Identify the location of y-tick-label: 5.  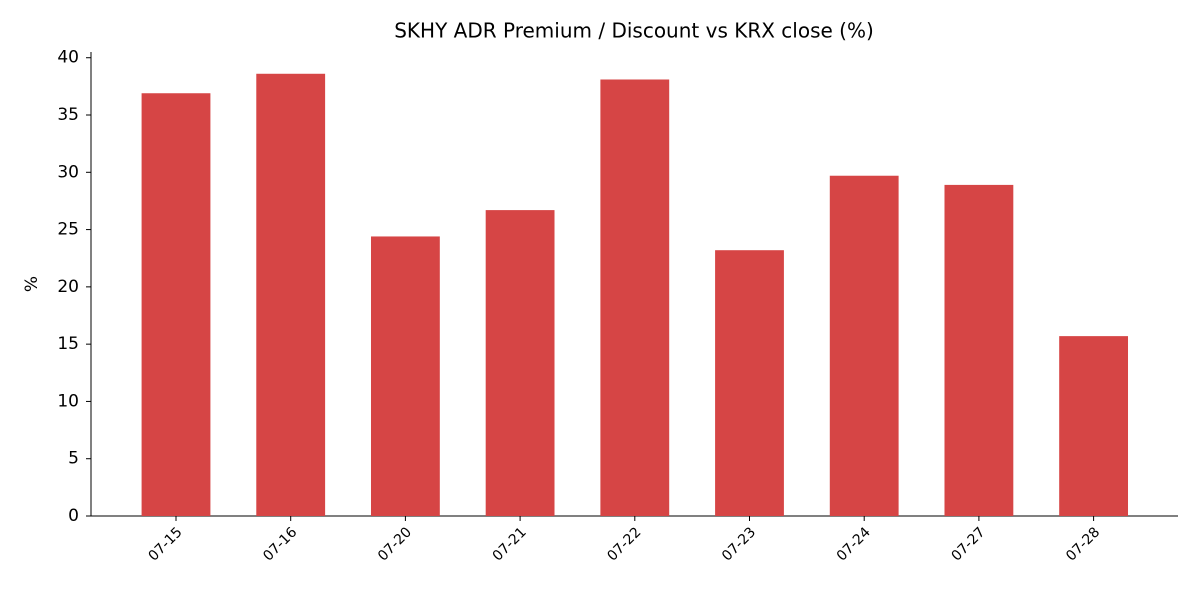
(73, 459).